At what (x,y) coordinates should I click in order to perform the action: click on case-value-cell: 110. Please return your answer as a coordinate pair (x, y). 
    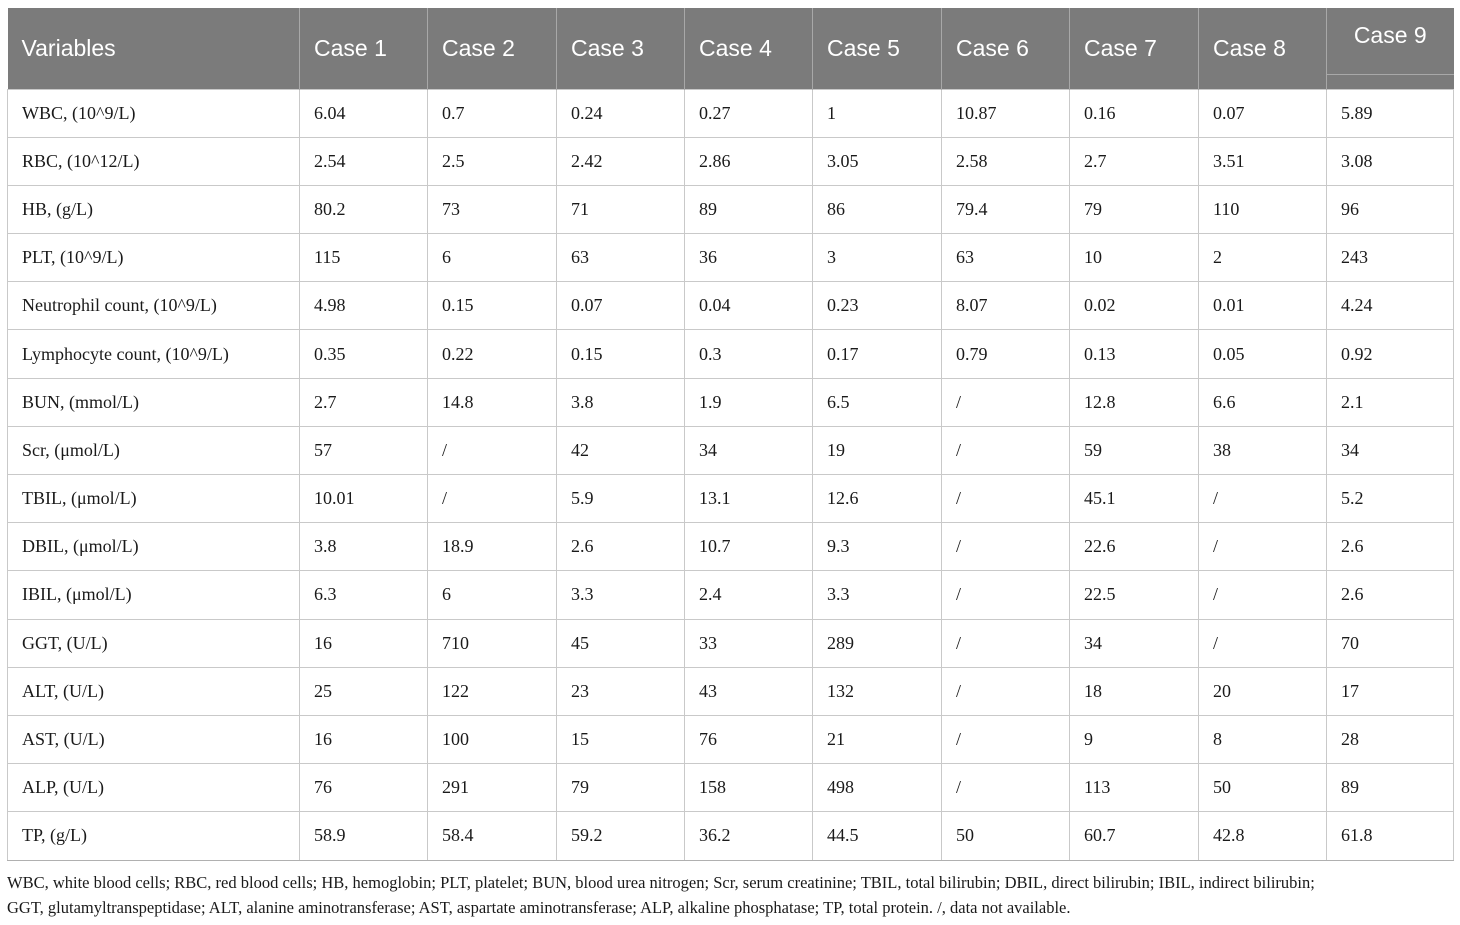
    Looking at the image, I should click on (1262, 209).